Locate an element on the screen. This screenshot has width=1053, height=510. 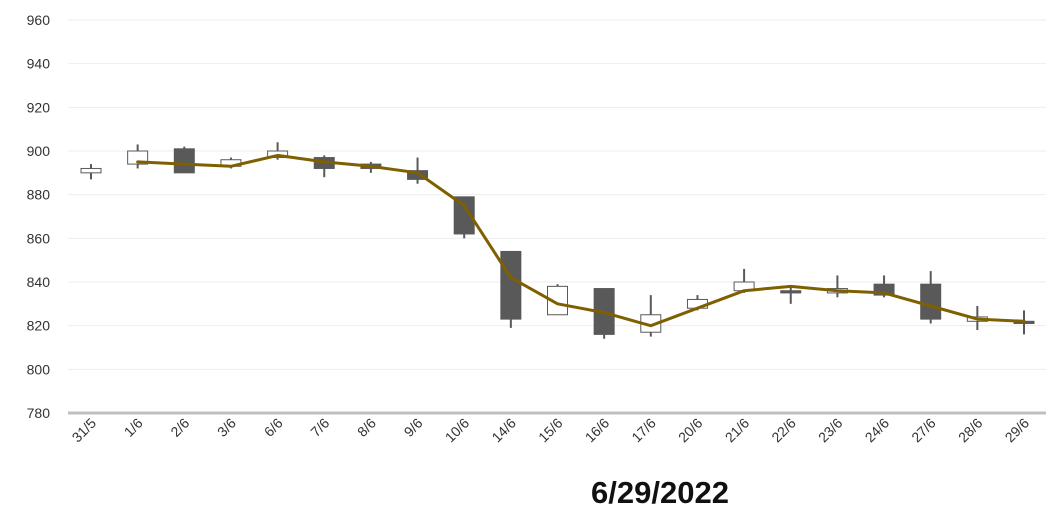
y-tick-label: 820 is located at coordinates (39, 326).